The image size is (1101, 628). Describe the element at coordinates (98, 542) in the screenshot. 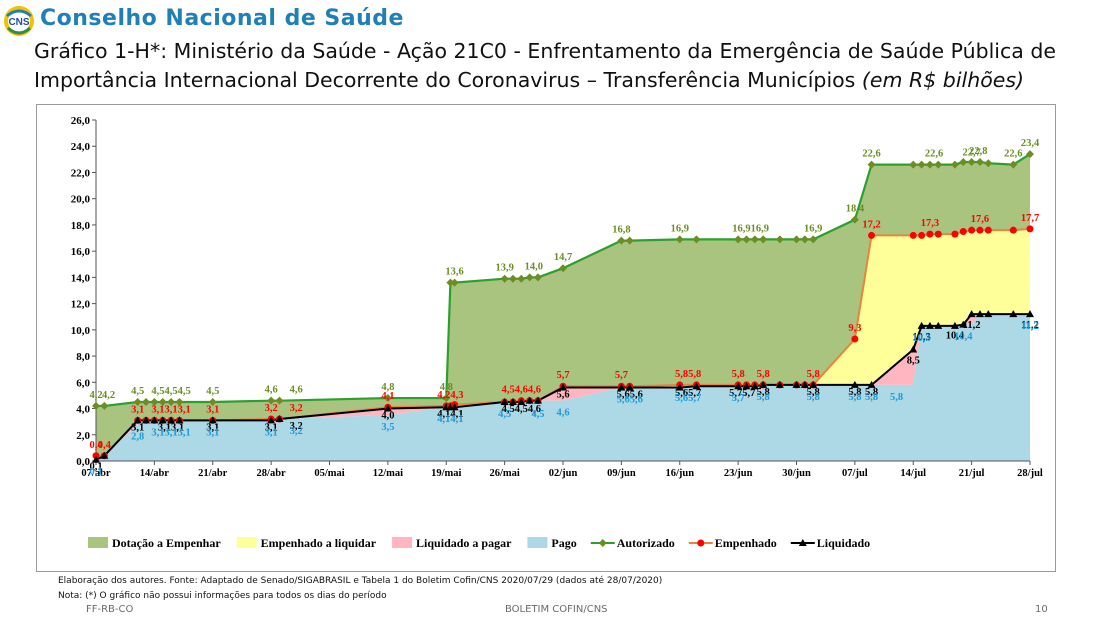

I see `legend-item-dotação-a-empenhar` at that location.